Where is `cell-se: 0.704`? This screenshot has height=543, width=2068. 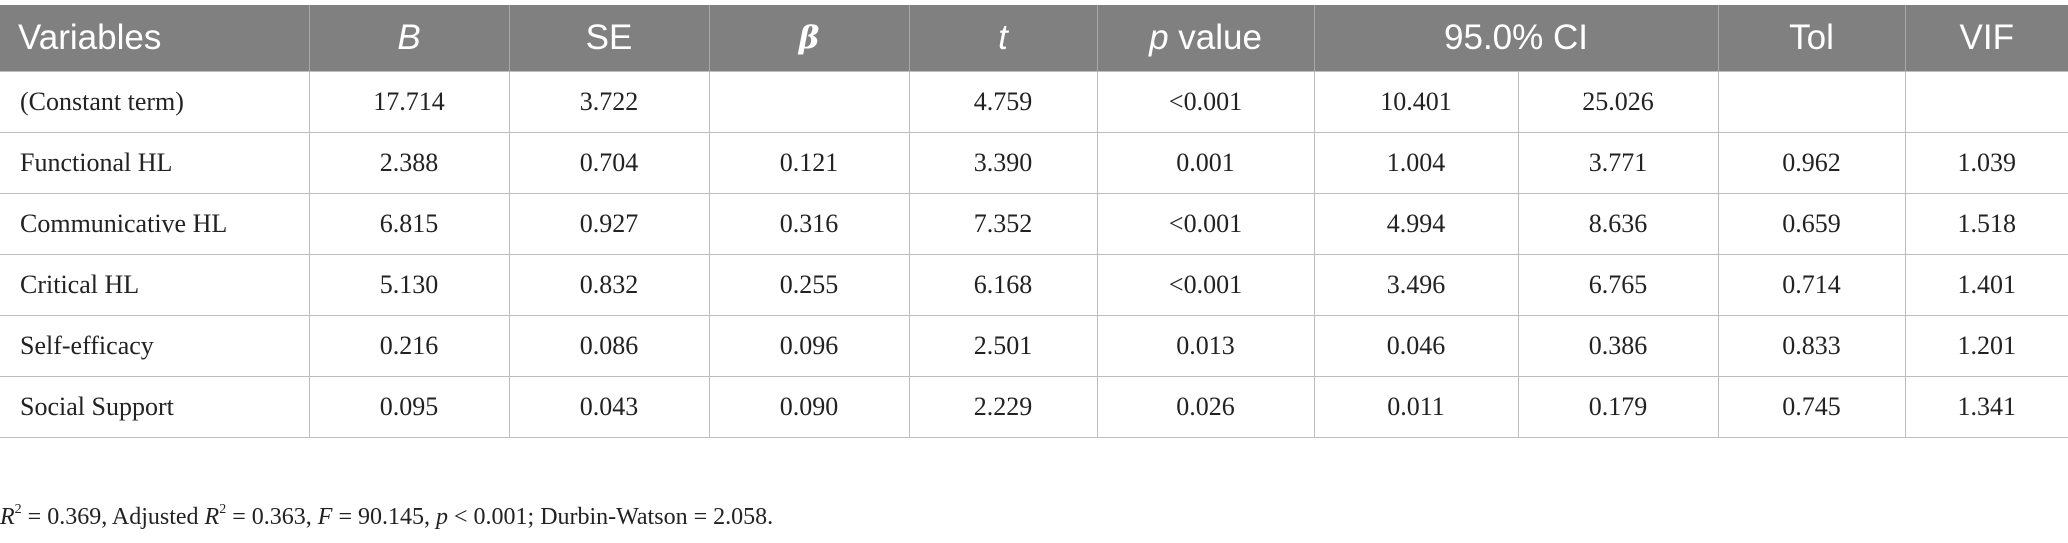
cell-se: 0.704 is located at coordinates (609, 163).